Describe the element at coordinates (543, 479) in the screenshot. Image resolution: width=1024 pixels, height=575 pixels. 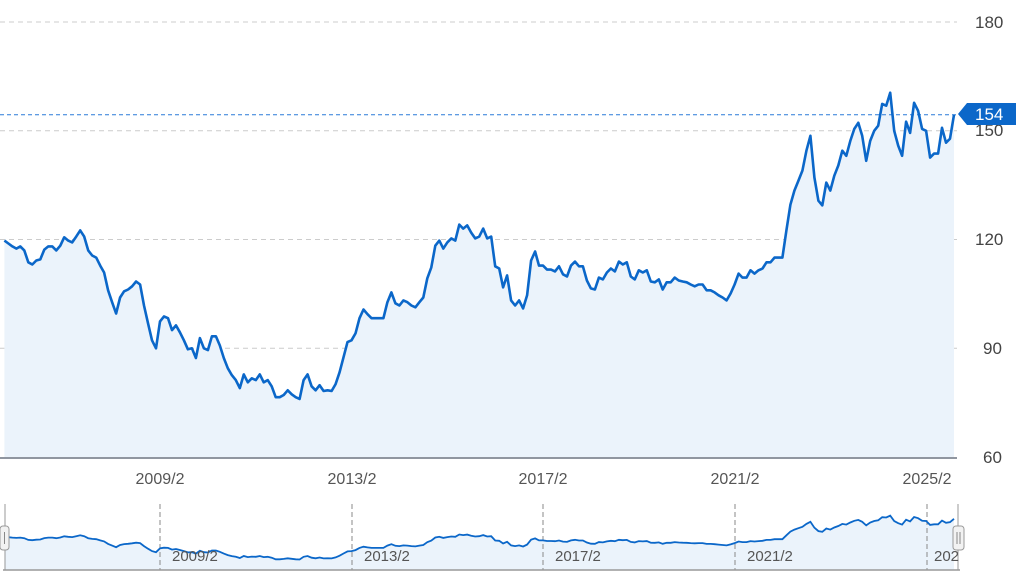
I see `x-tick-label: 2017/2` at that location.